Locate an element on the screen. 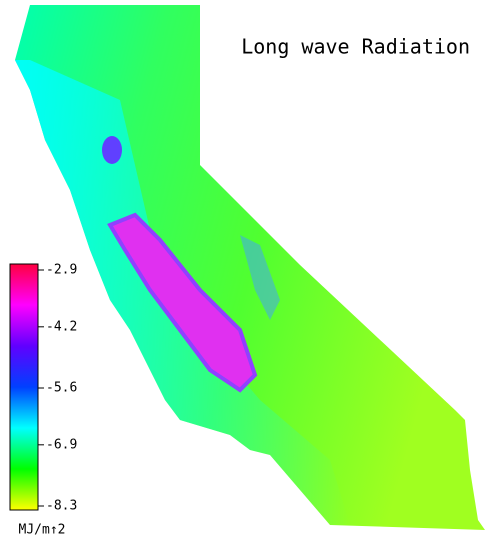  colorbar-tick-label: -5.6 is located at coordinates (61, 388).